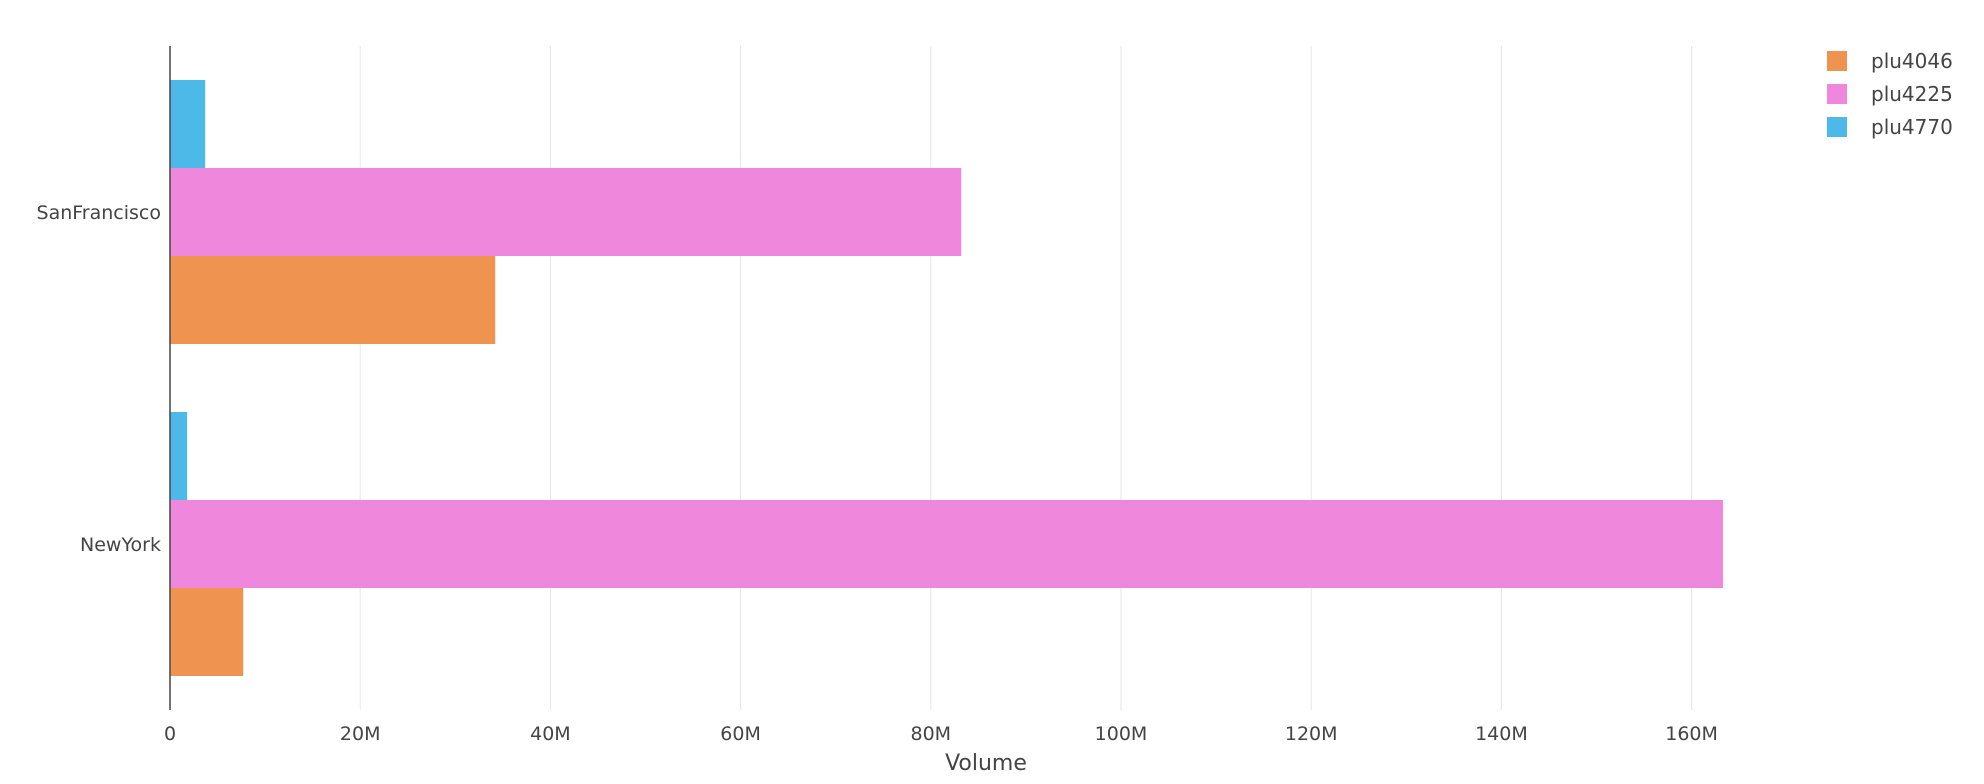  Describe the element at coordinates (1837, 94) in the screenshot. I see `legend-swatch-plu4225` at that location.